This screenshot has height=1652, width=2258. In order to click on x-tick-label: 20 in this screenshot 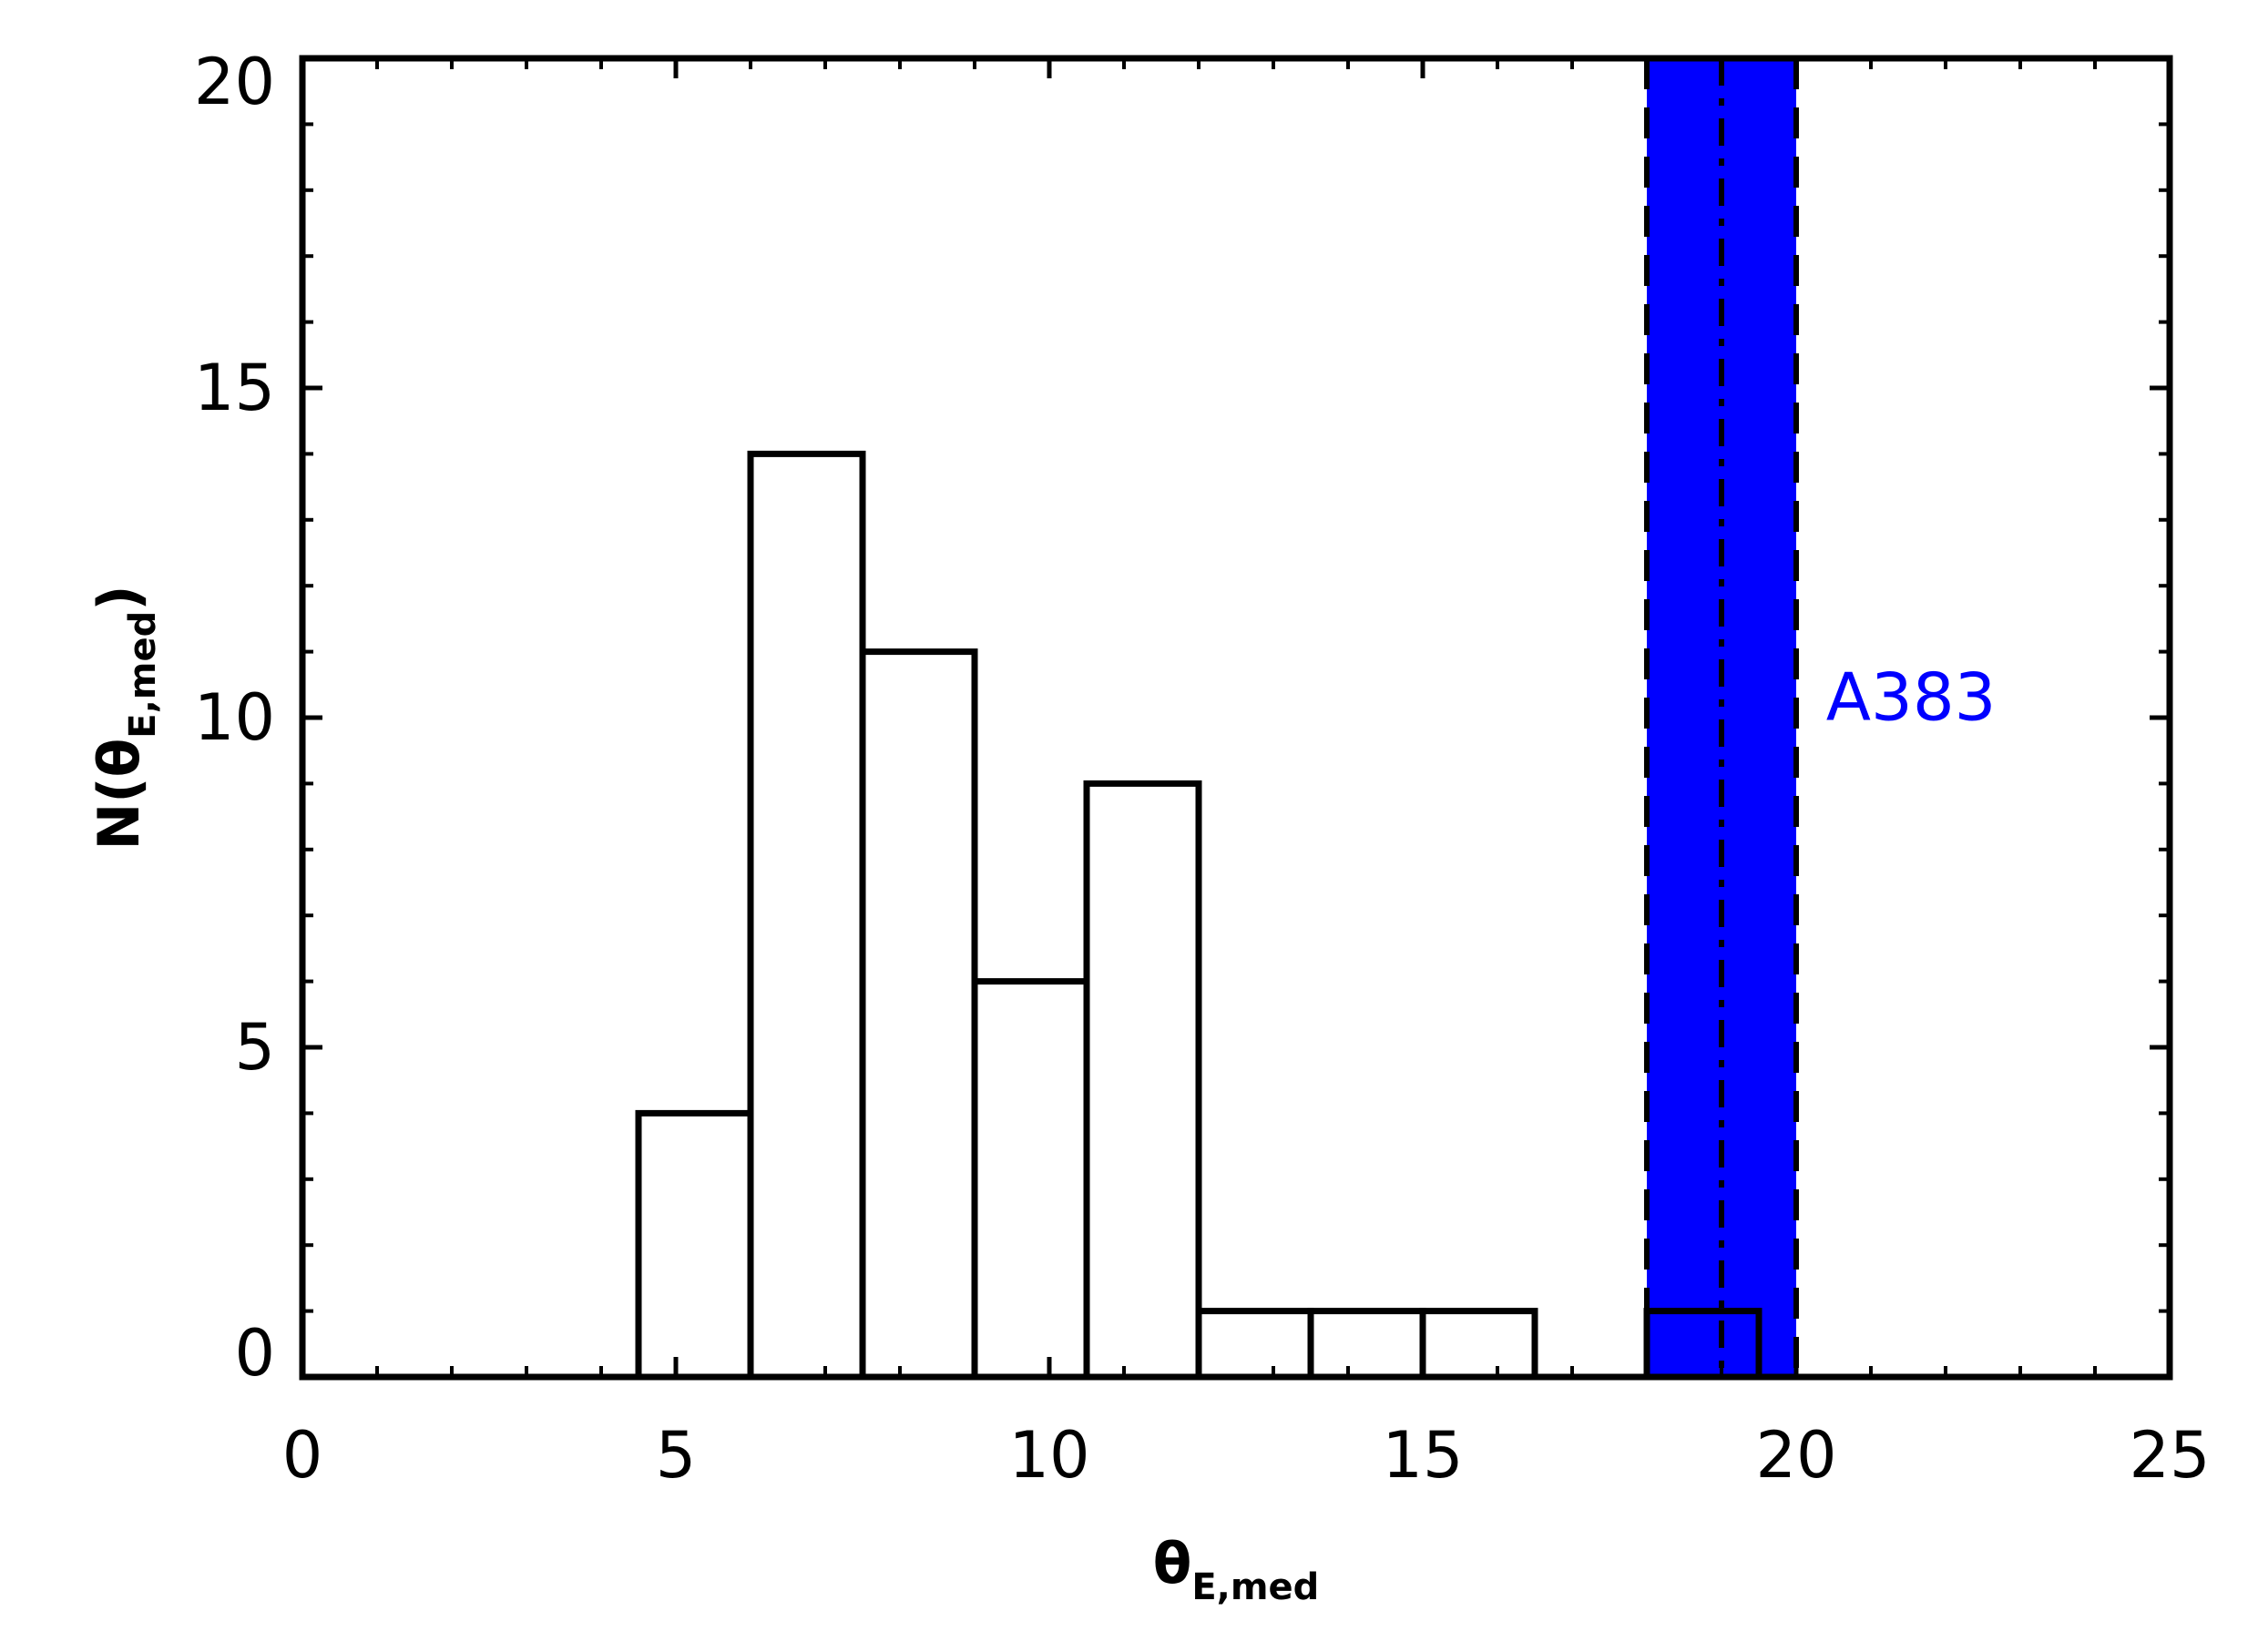, I will do `click(1795, 1455)`.